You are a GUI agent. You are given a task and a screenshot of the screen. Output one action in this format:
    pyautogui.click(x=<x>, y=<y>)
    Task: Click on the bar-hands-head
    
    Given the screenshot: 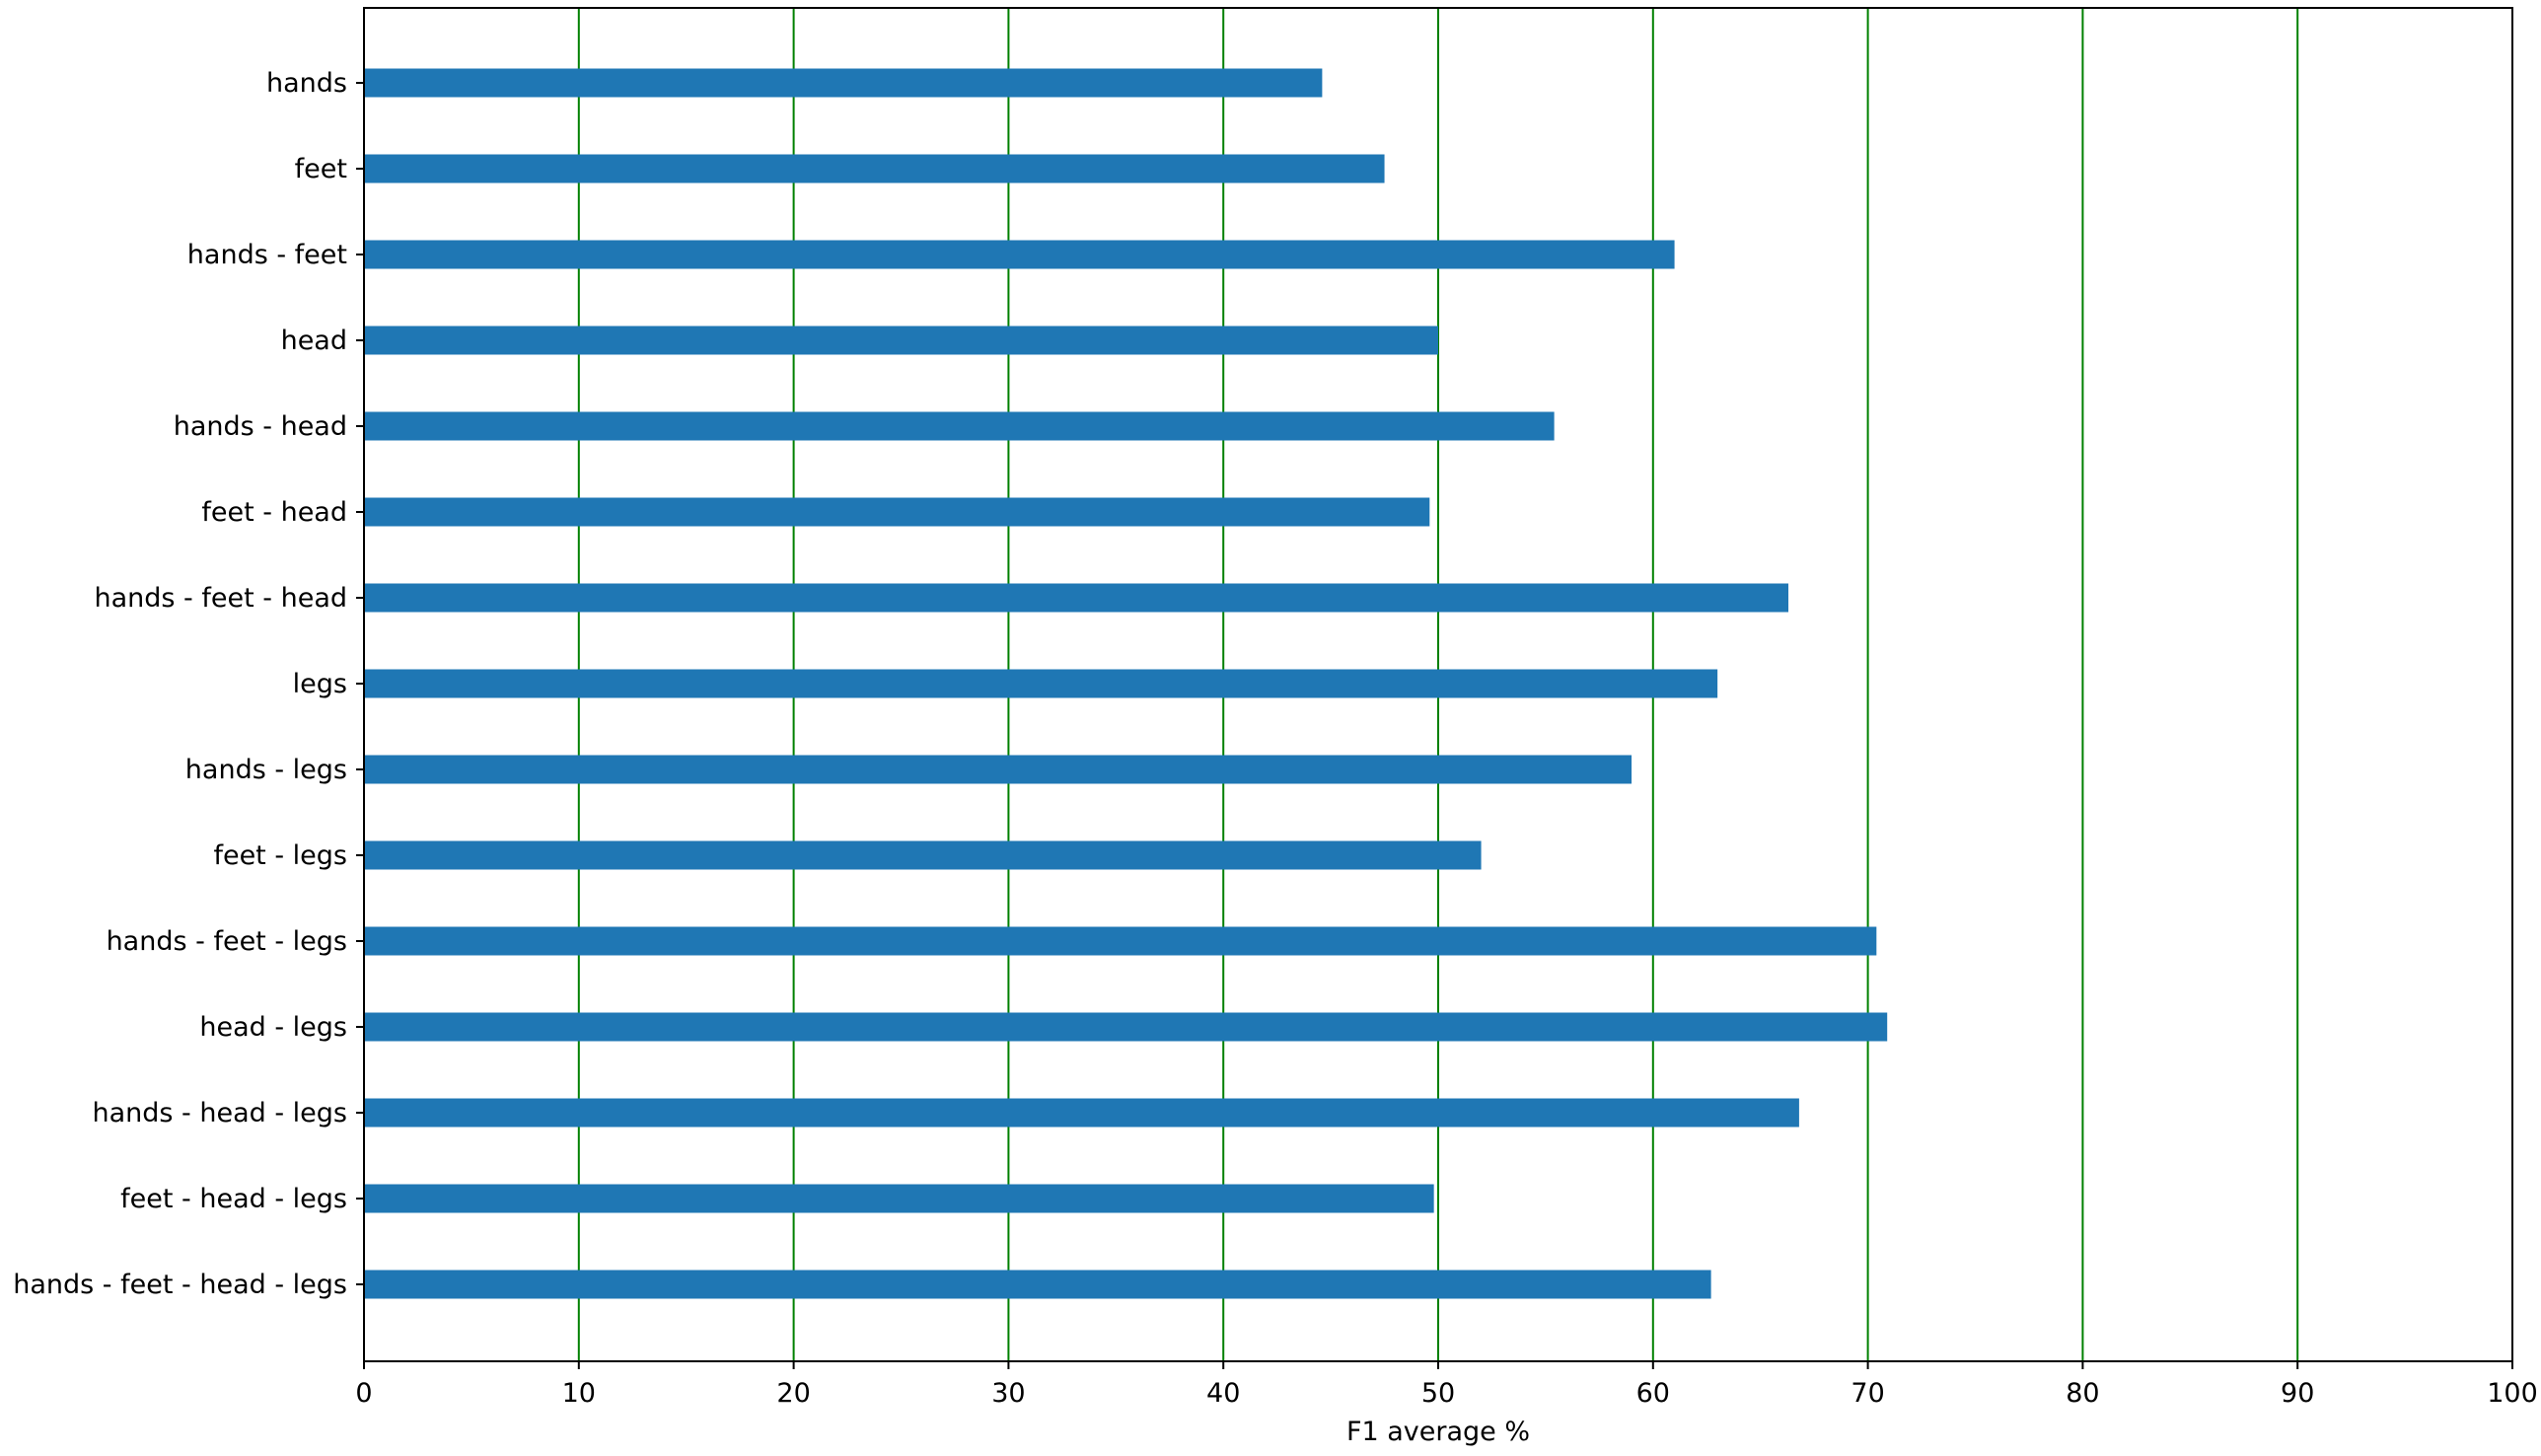 What is the action you would take?
    pyautogui.click(x=959, y=426)
    